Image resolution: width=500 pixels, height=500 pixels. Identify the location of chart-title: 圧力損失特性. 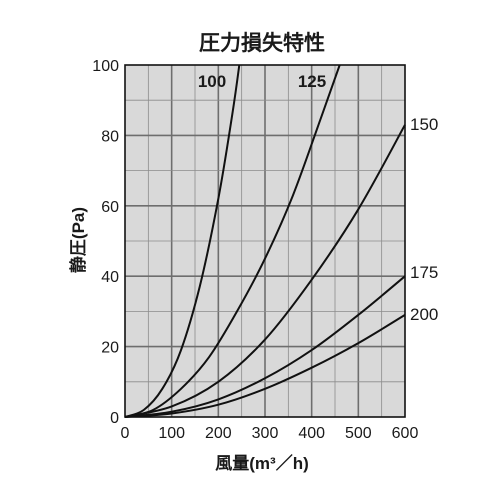
(262, 43).